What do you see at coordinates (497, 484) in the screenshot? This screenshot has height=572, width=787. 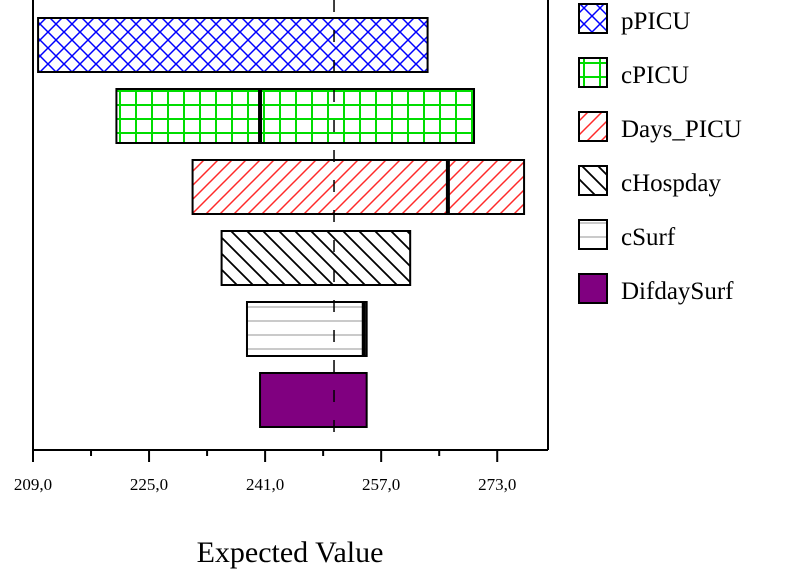 I see `x-tick-label: 273,0` at bounding box center [497, 484].